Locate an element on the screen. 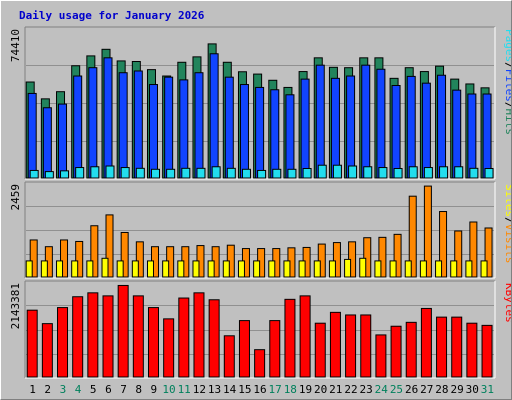 Image resolution: width=512 pixels, height=400 pixels. x-tick-label: 18 is located at coordinates (290, 389).